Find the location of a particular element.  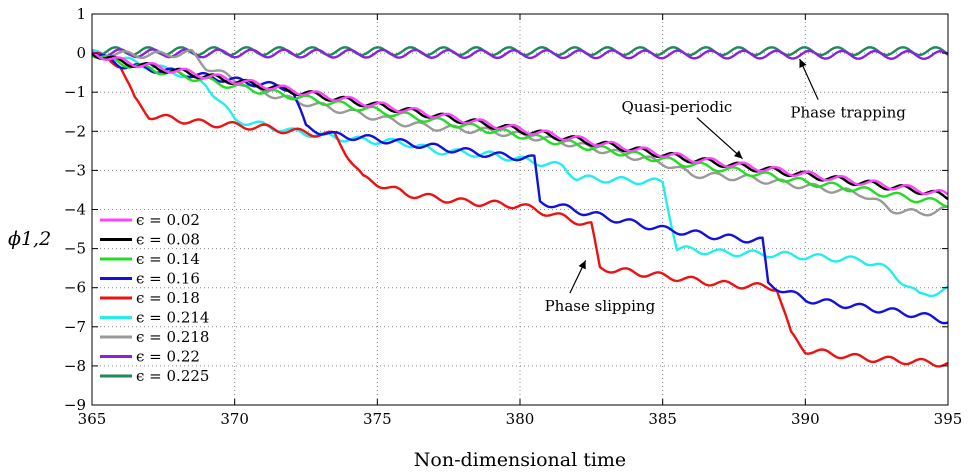

y-tick-label: −7 is located at coordinates (75, 327).